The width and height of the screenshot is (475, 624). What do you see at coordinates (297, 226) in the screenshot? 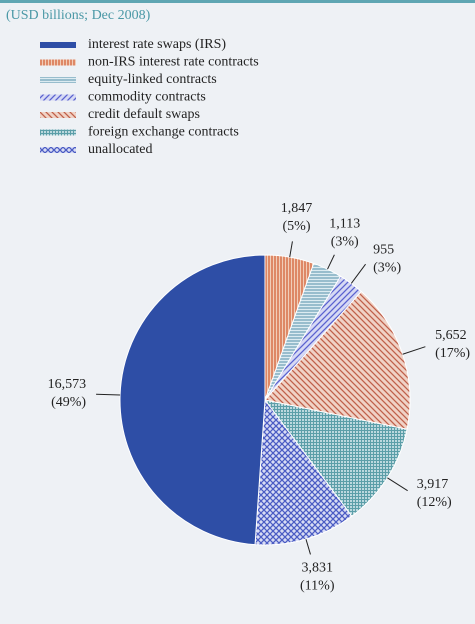
I see `percentage-label: (5%)` at bounding box center [297, 226].